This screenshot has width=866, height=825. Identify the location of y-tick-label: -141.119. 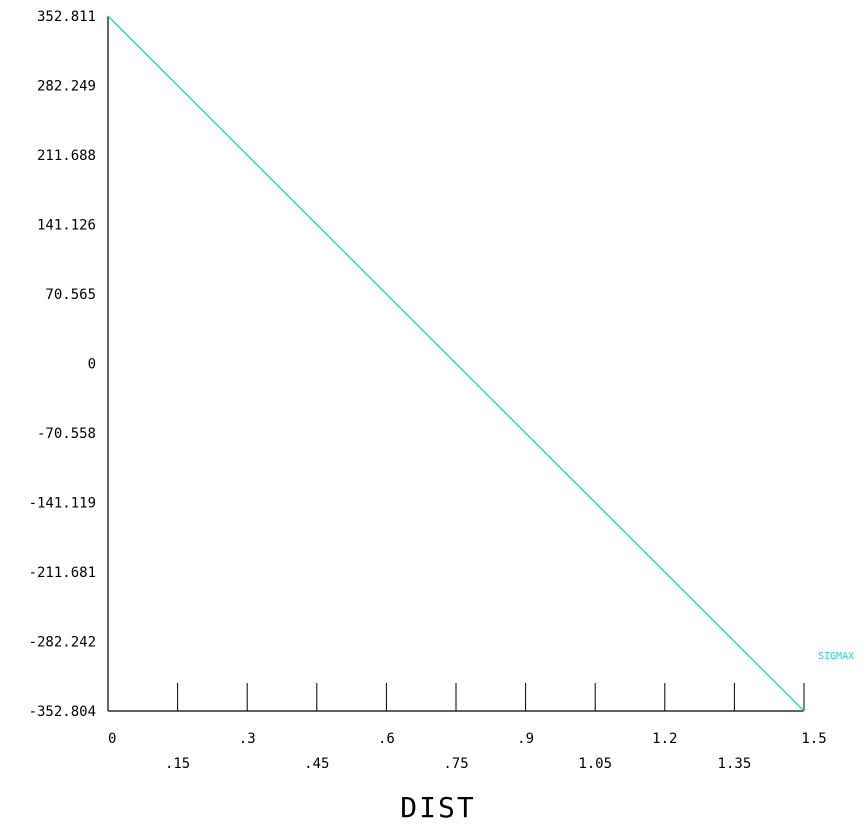
(62, 504).